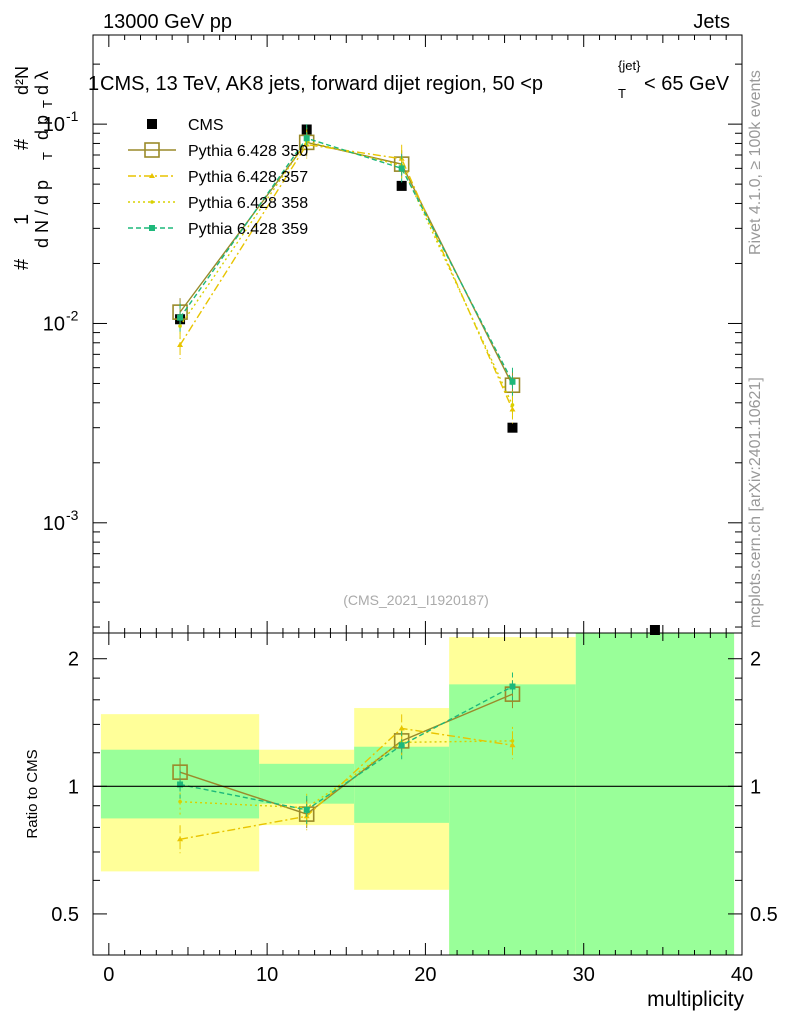 The height and width of the screenshot is (1024, 786). What do you see at coordinates (206, 125) in the screenshot?
I see `legend-label: CMS` at bounding box center [206, 125].